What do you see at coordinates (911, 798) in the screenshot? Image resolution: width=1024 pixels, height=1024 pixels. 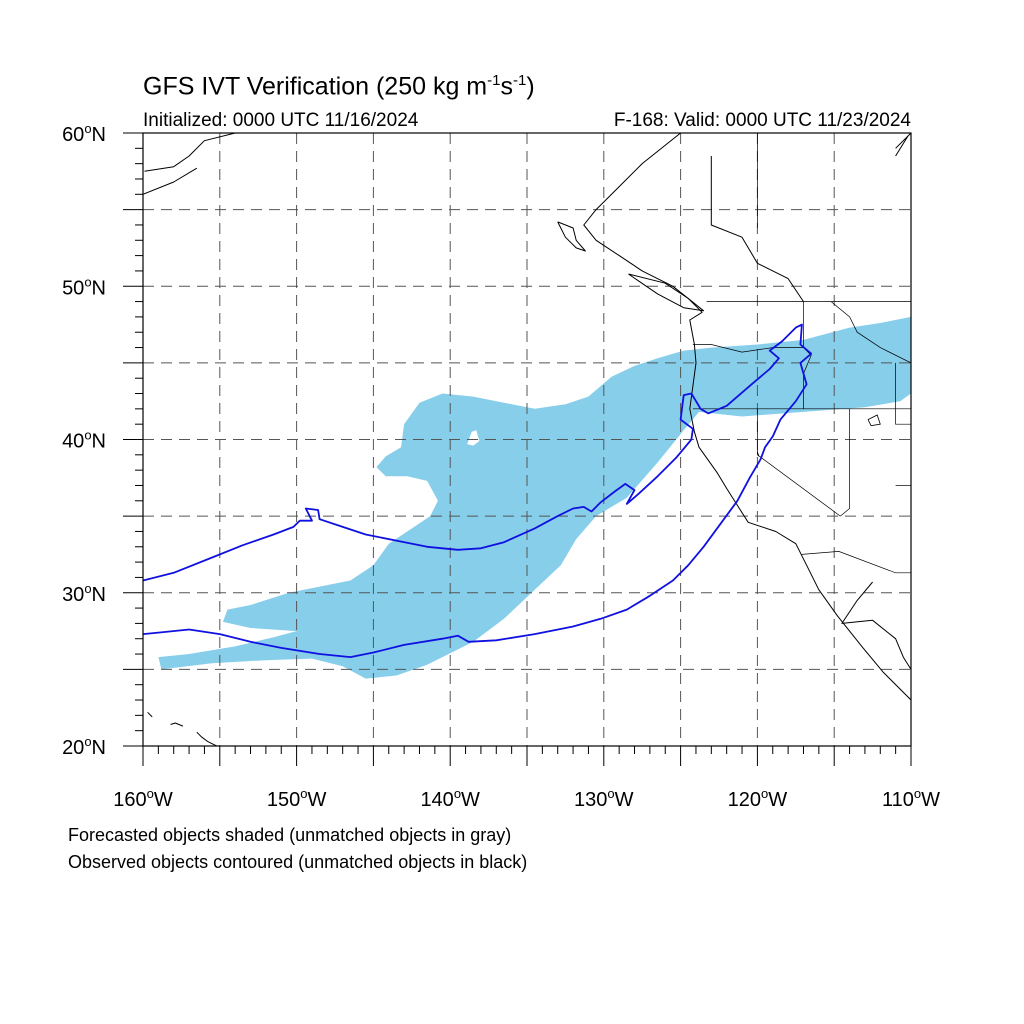 I see `lon-label: 110oW` at bounding box center [911, 798].